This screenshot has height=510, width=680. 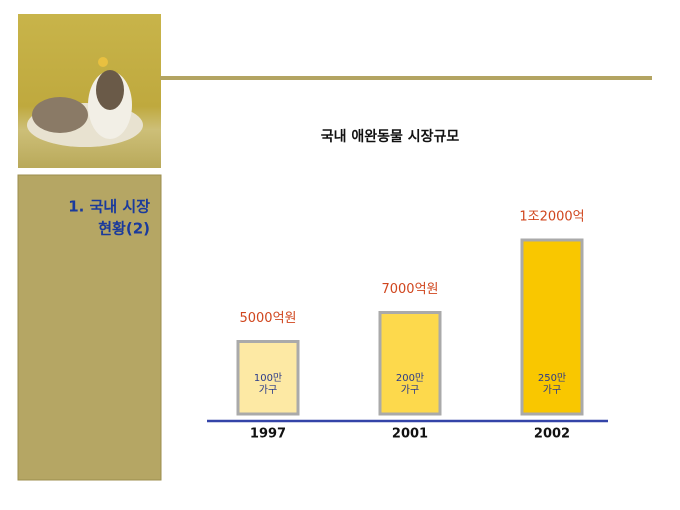 I want to click on sidebar-title: 현황(2), so click(x=124, y=229).